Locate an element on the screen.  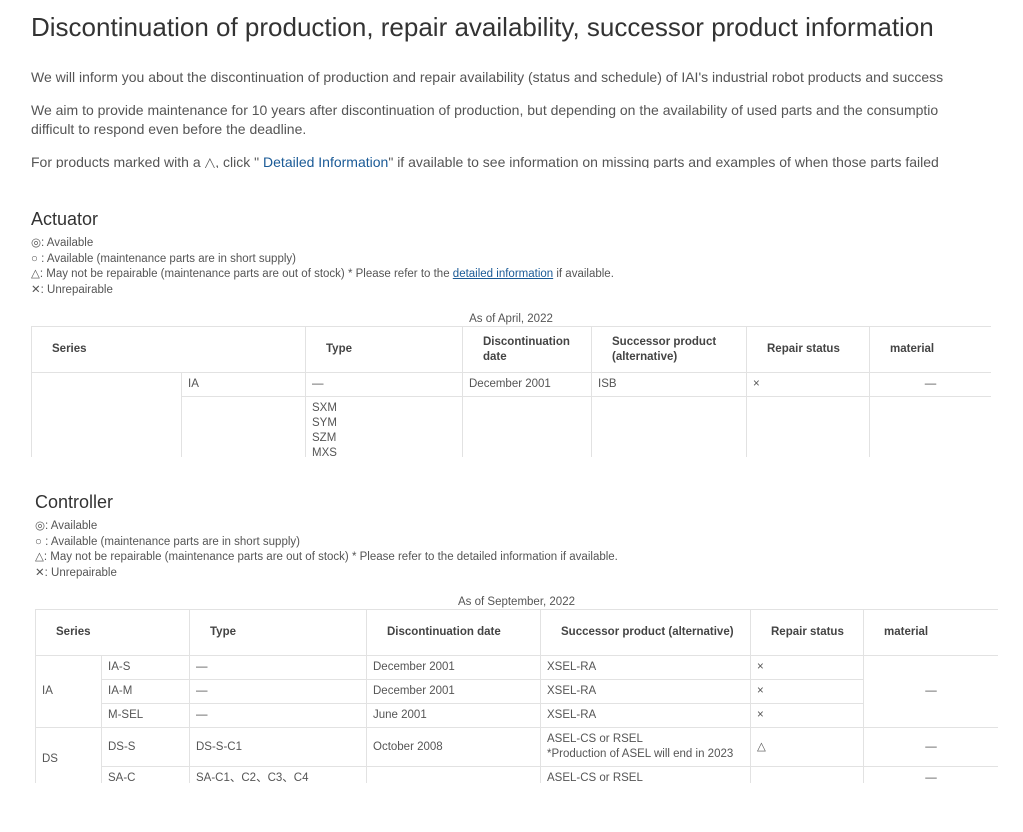
cell-line: SZM is located at coordinates (324, 438).